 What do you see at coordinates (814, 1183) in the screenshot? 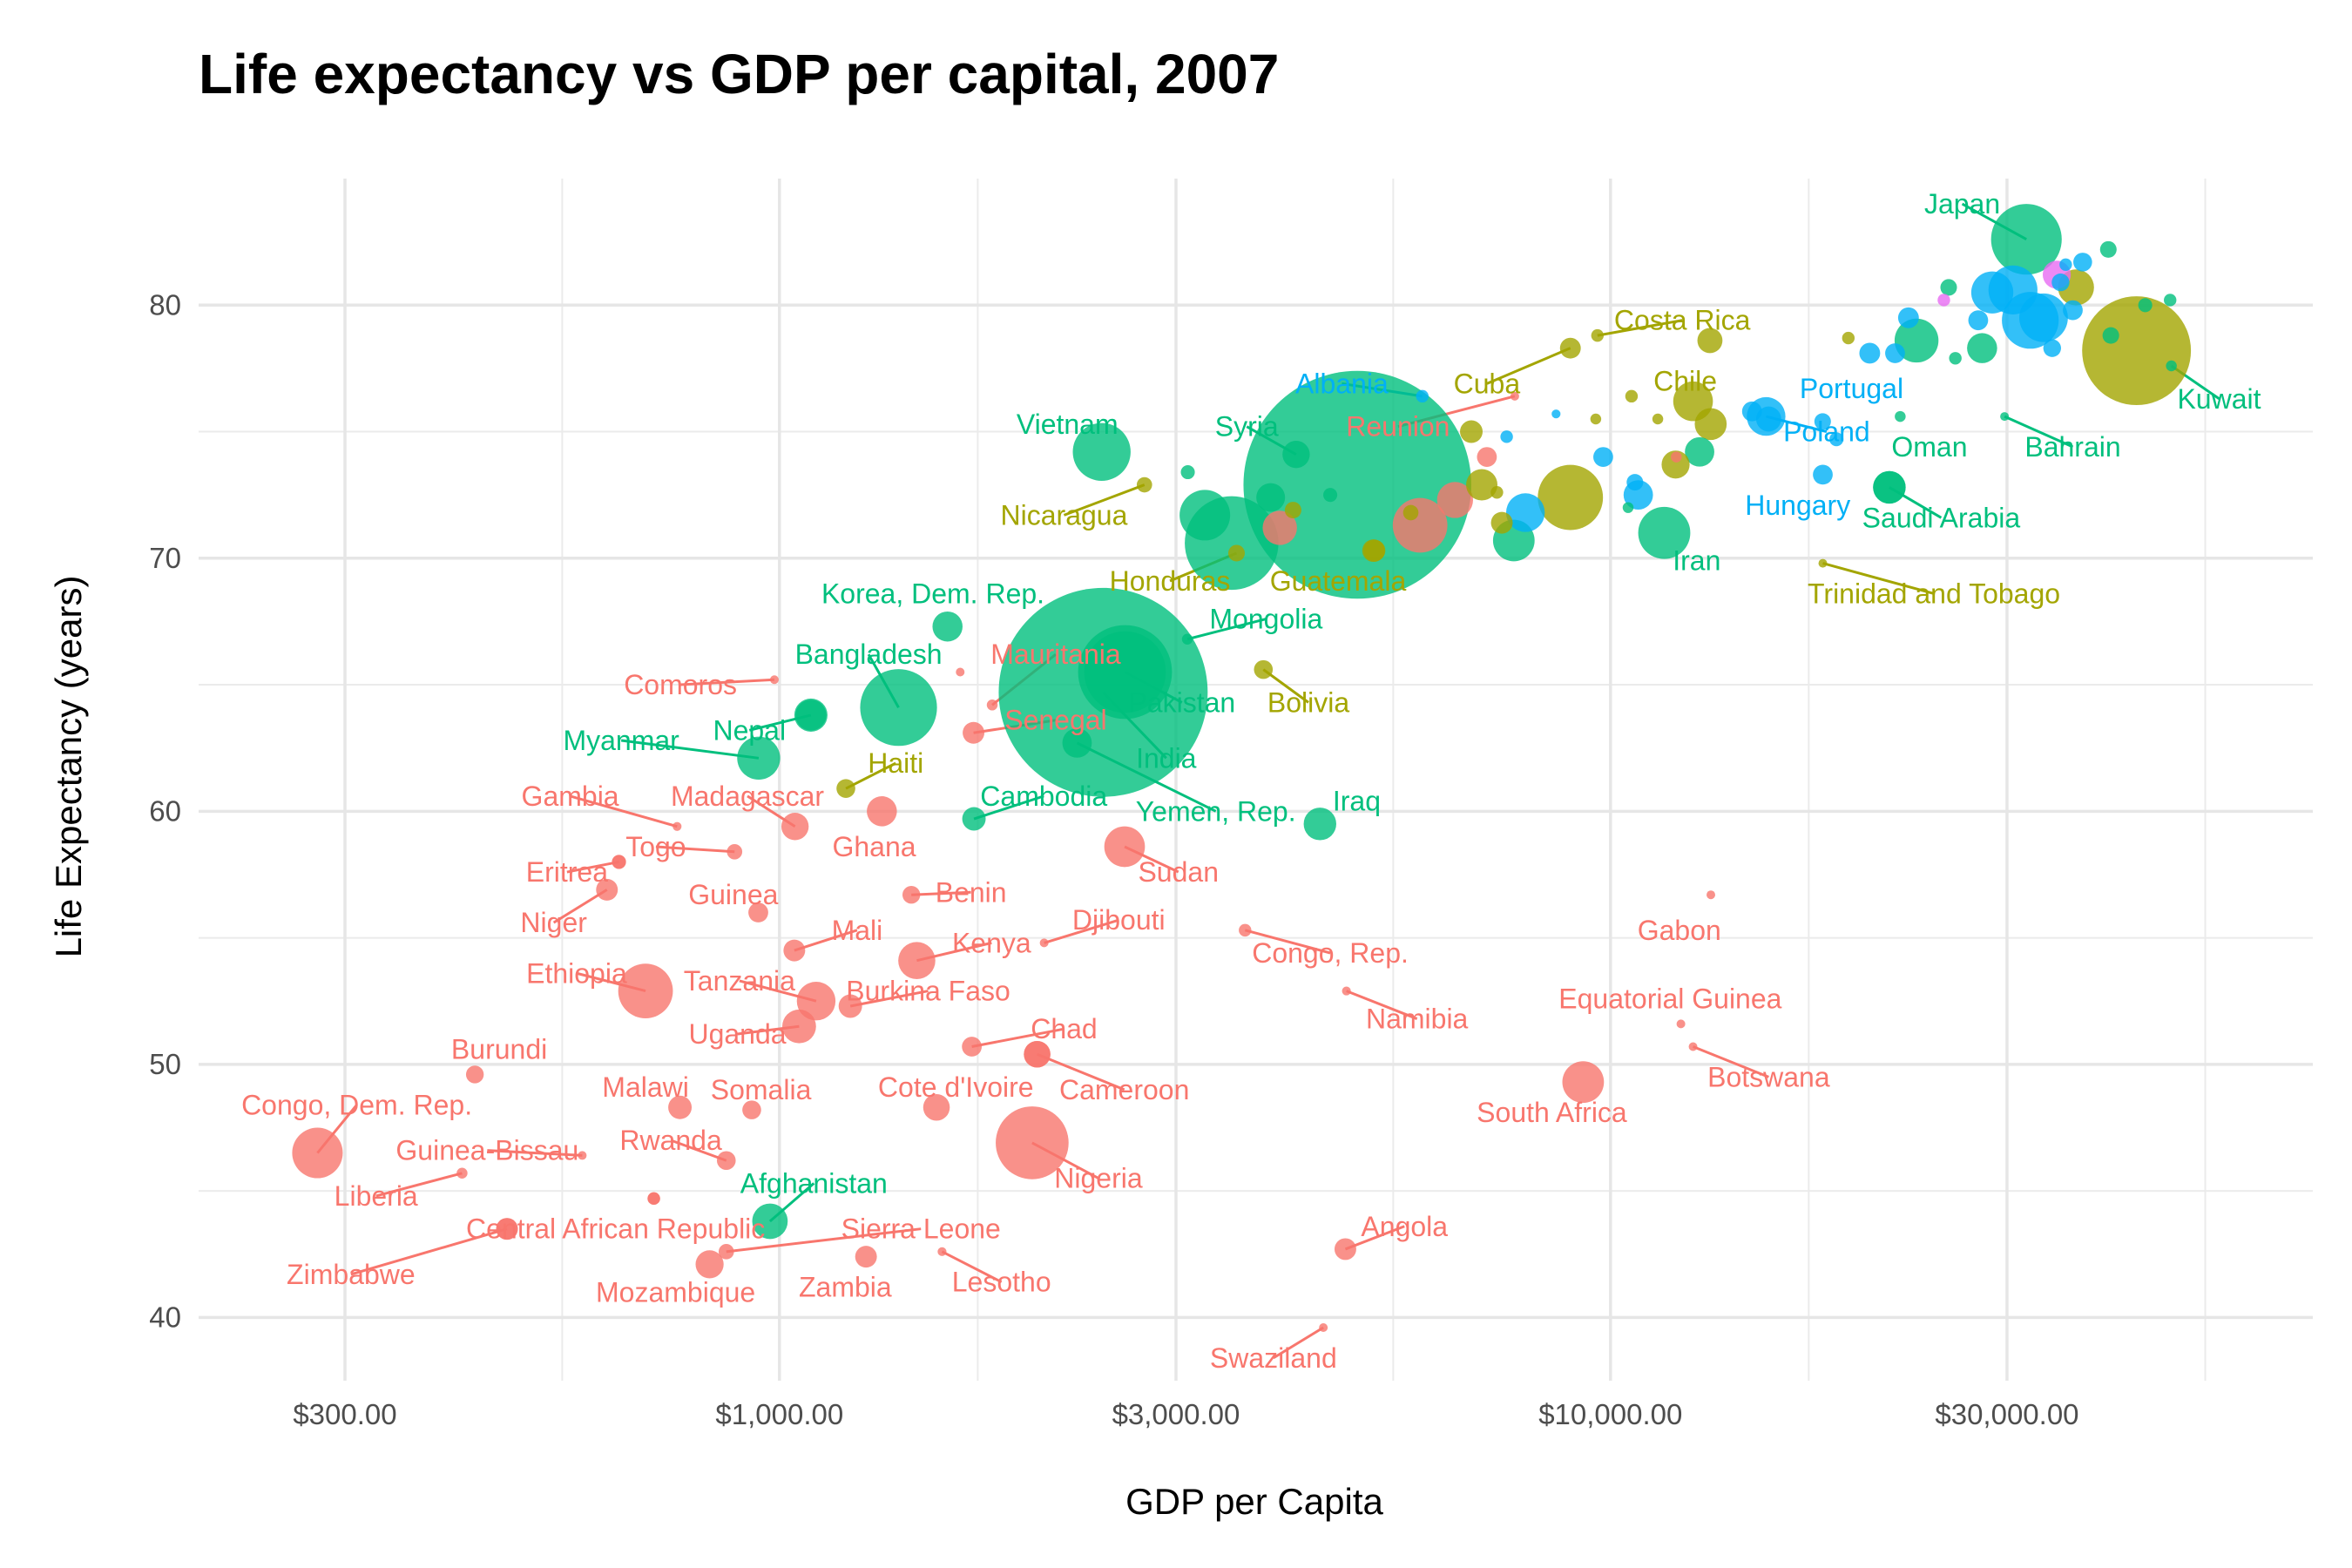
I see `point-label: Afghanistan` at bounding box center [814, 1183].